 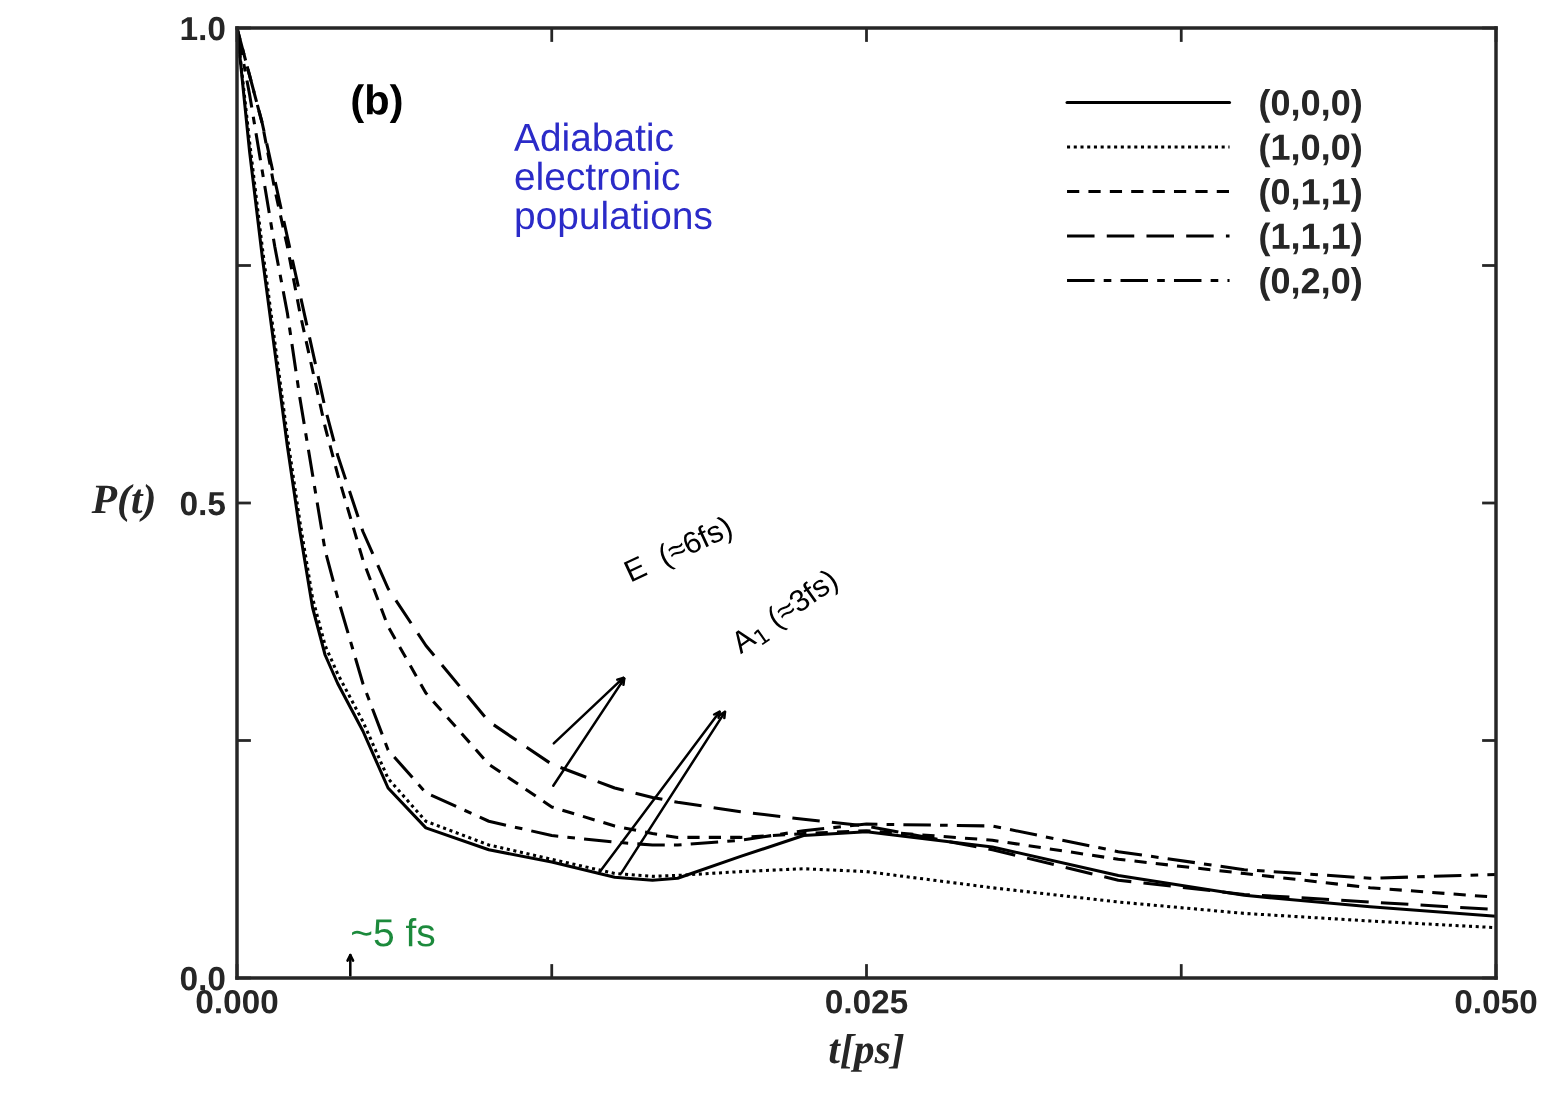 What do you see at coordinates (613, 179) in the screenshot?
I see `annotation: Adiabatic electronic populations` at bounding box center [613, 179].